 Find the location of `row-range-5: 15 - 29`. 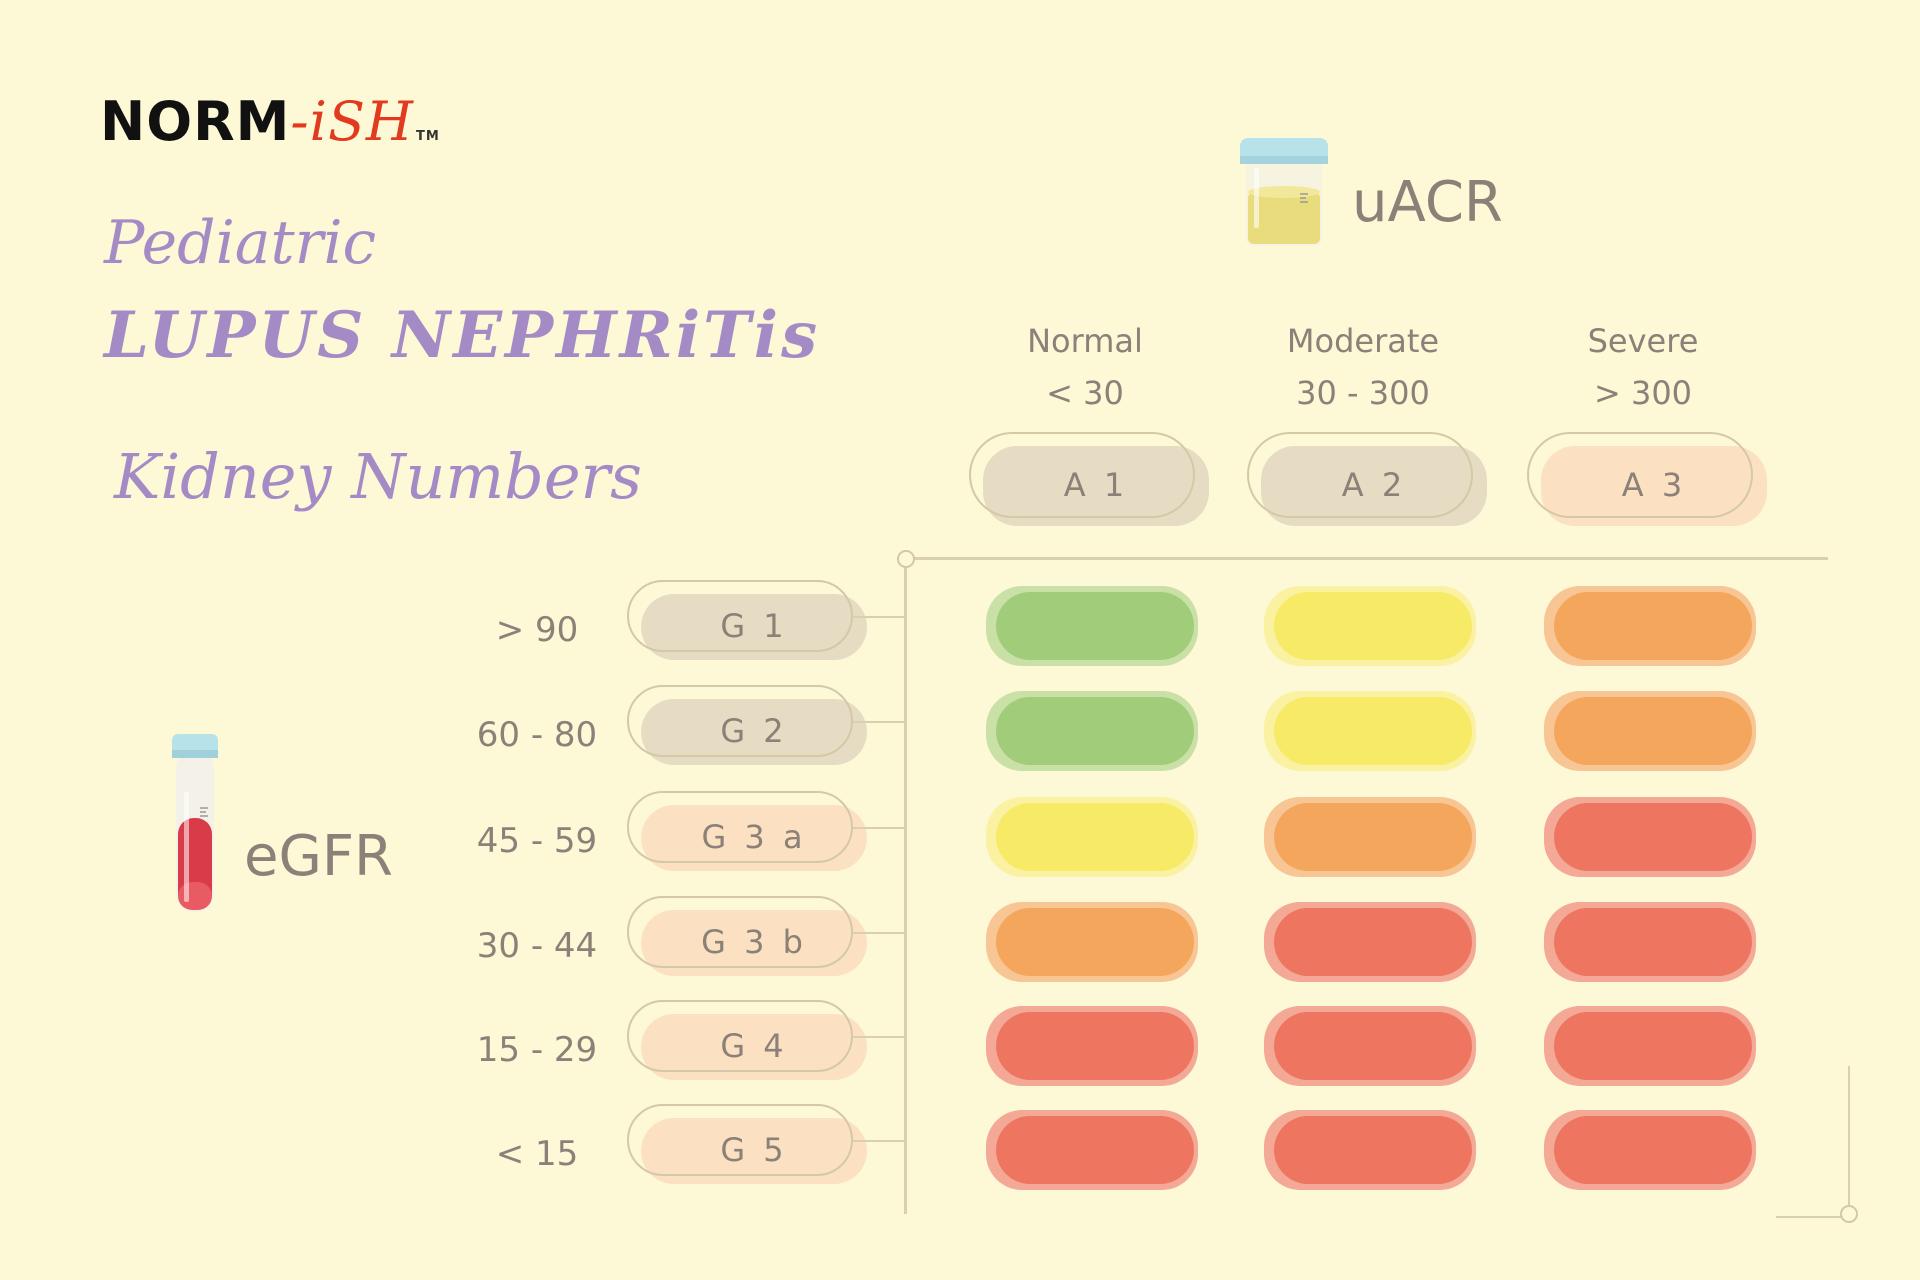

row-range-5: 15 - 29 is located at coordinates (537, 1050).